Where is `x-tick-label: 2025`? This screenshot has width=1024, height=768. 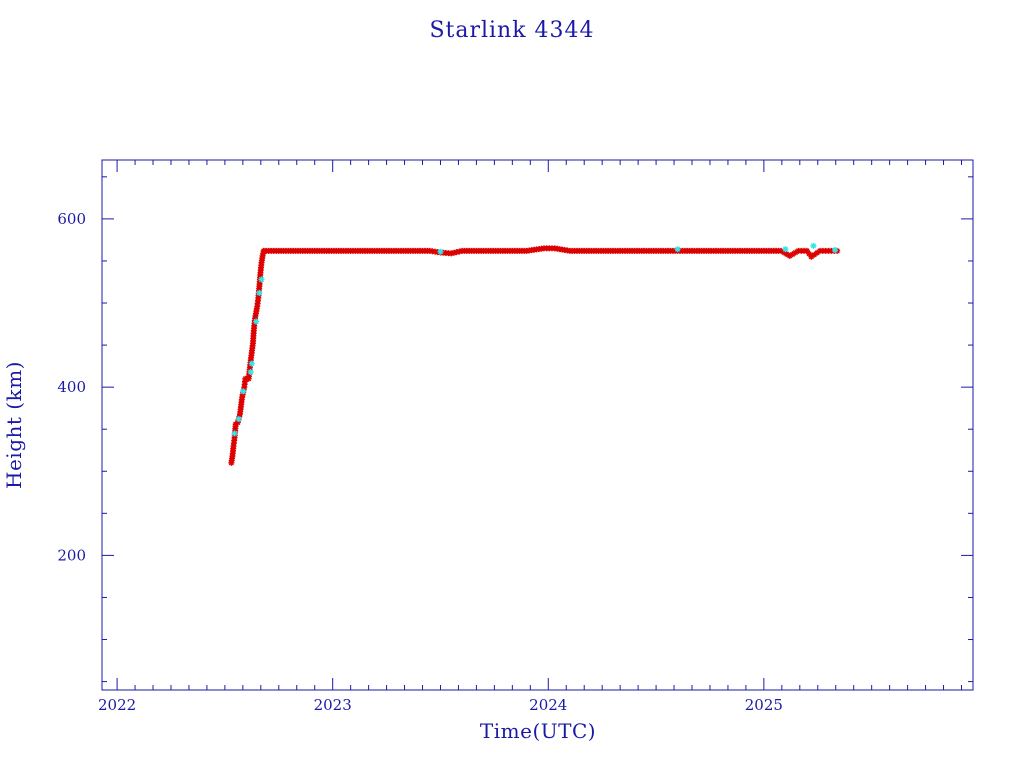 x-tick-label: 2025 is located at coordinates (764, 705).